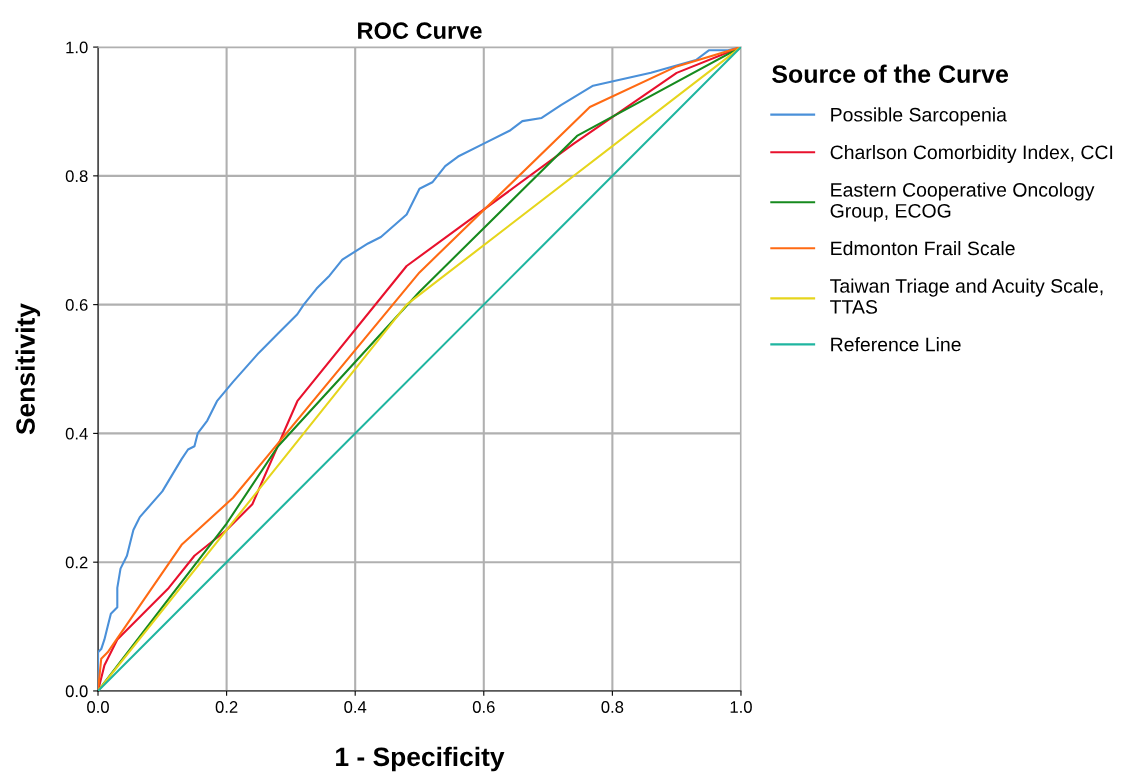 This screenshot has width=1141, height=772. Describe the element at coordinates (483, 707) in the screenshot. I see `x-tick-label: 0.6` at that location.